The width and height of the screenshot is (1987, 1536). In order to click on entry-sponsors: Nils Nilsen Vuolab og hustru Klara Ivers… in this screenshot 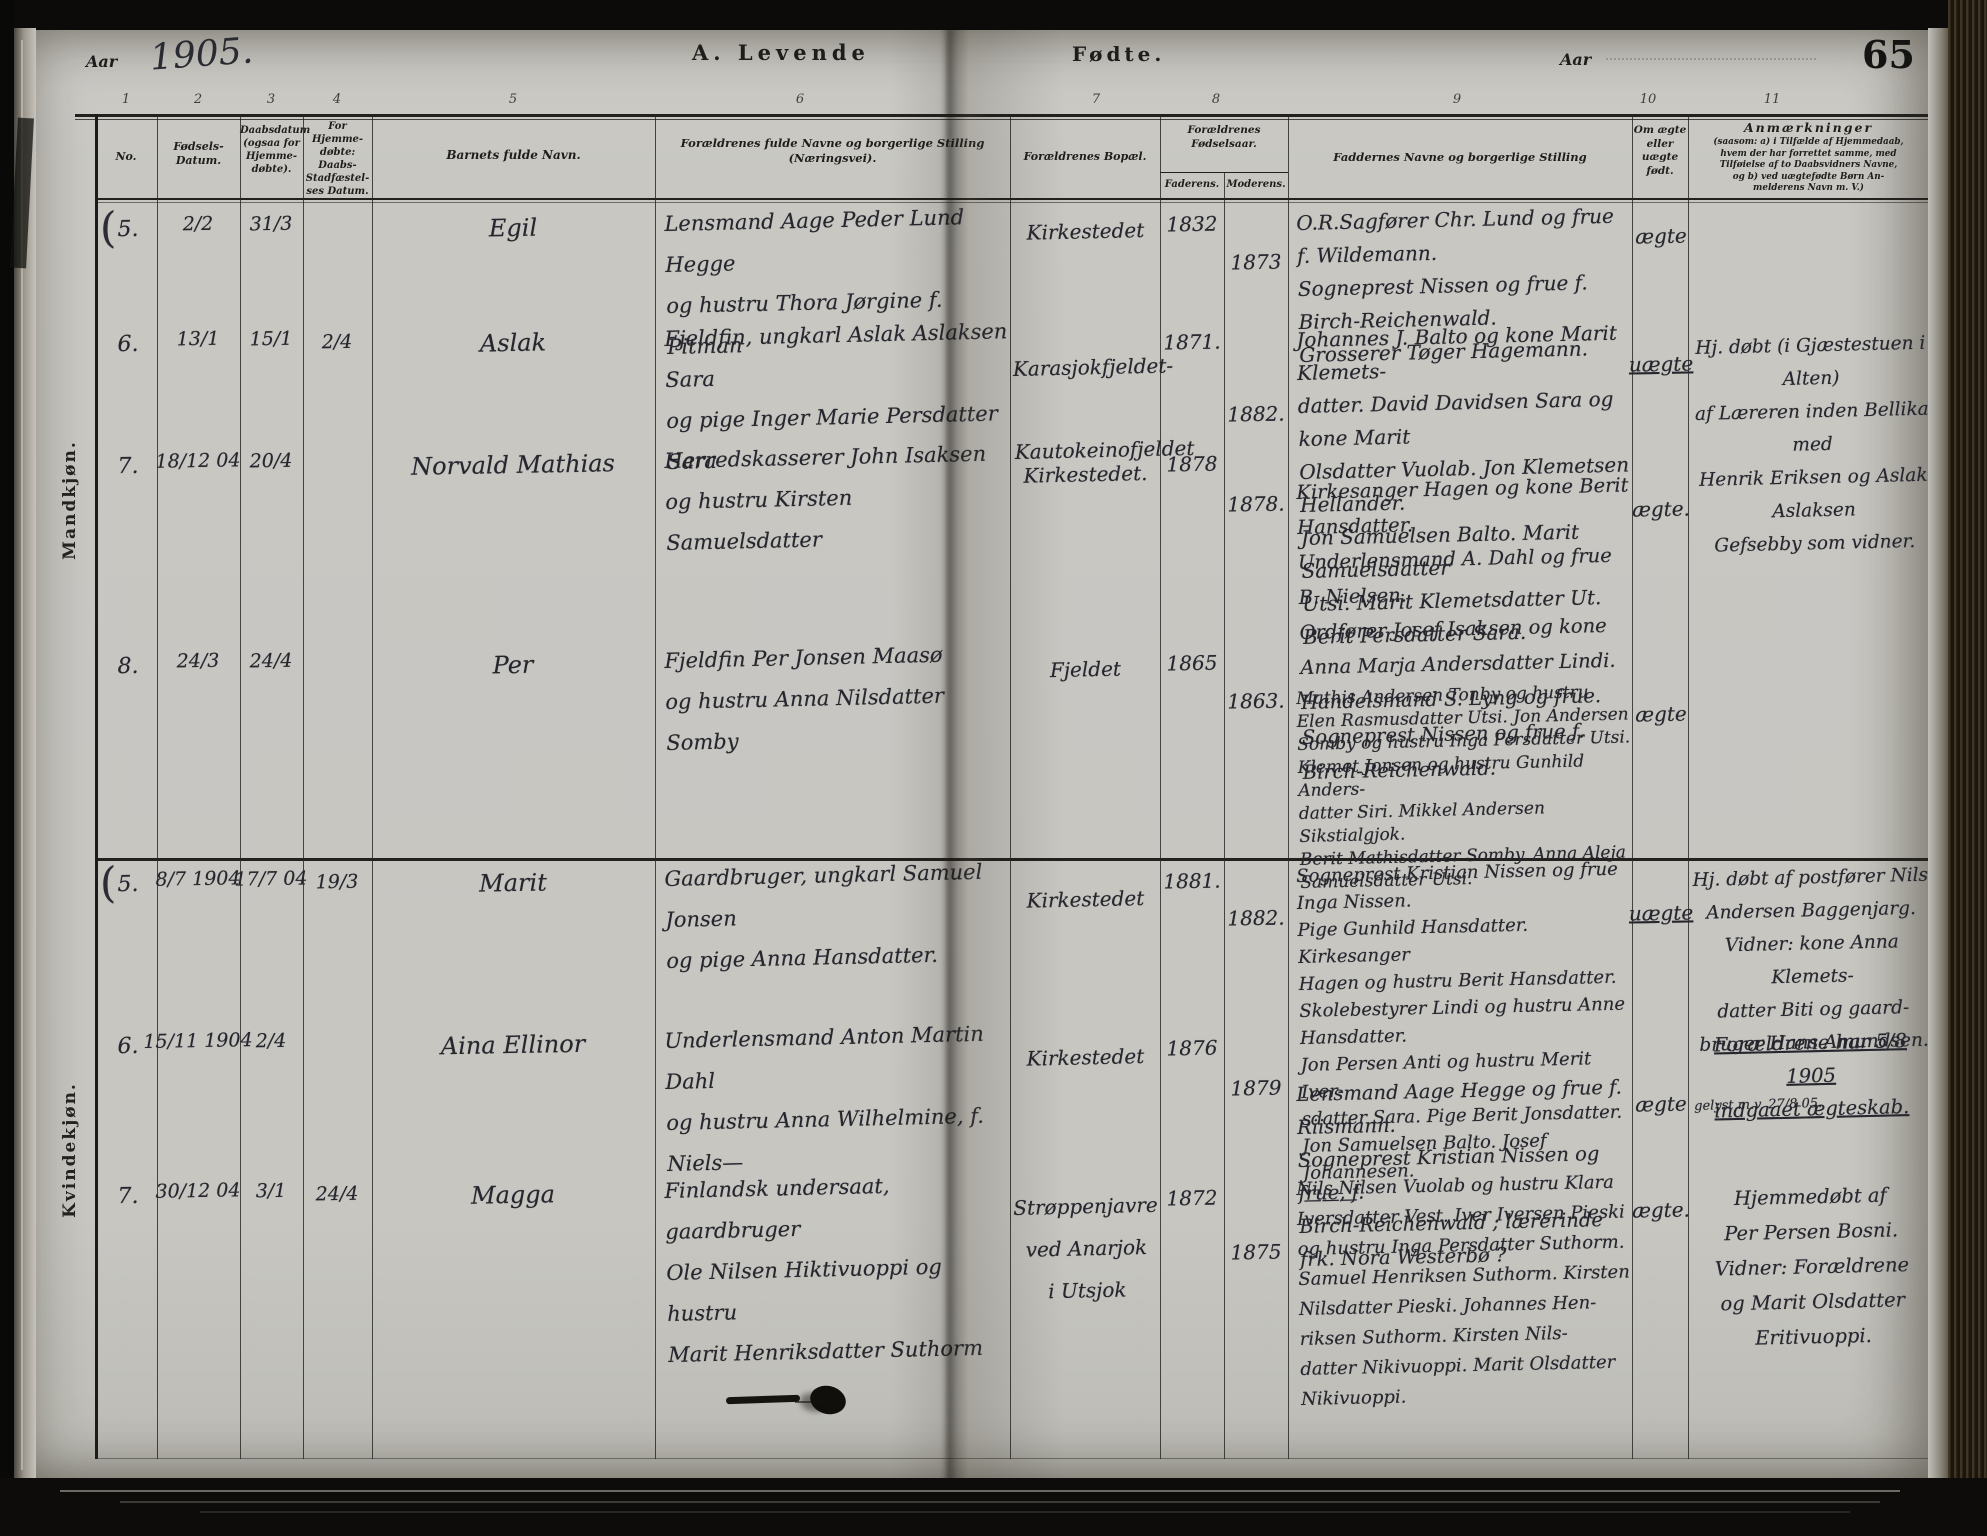, I will do `click(1463, 1290)`.